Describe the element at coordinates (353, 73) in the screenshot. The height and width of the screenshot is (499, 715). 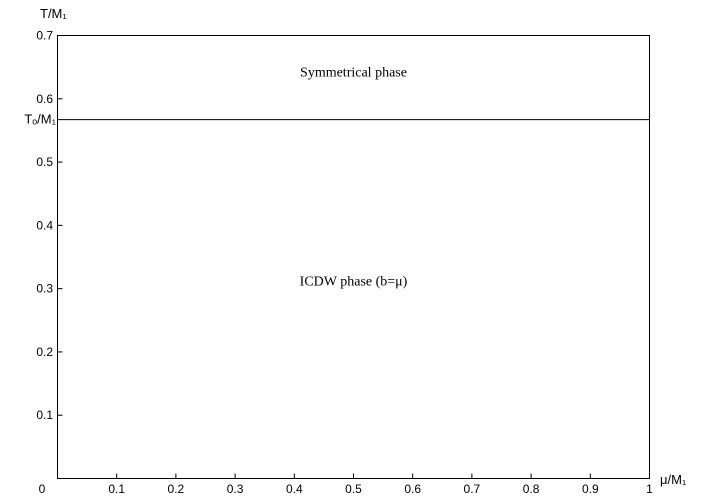
I see `symmetrical-phase-label: Symmetrical phase` at that location.